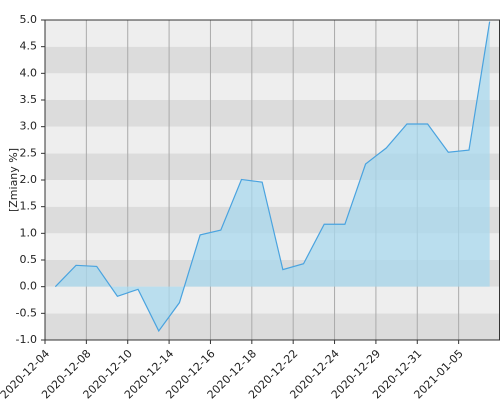 The height and width of the screenshot is (400, 500). I want to click on y-tick-label: 0.0, so click(29, 286).